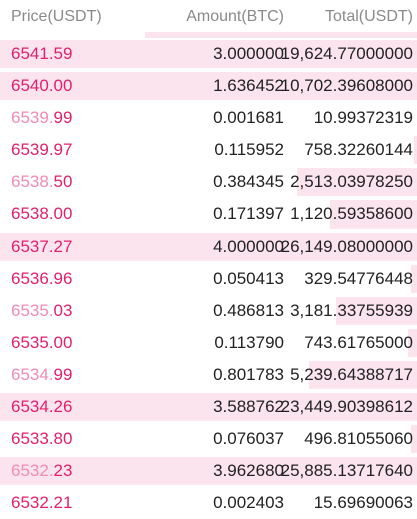 This screenshot has width=417, height=519. I want to click on partial-row-clipped, so click(208, 35).